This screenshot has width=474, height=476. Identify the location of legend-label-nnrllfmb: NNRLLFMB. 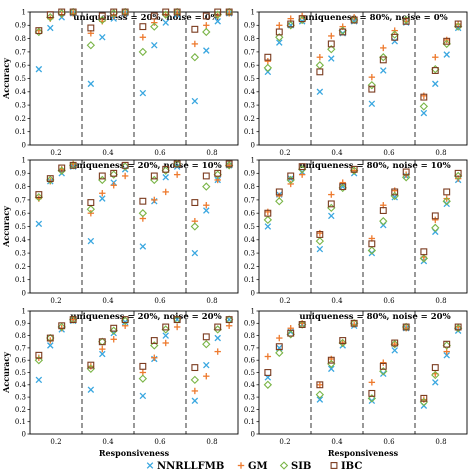
(190, 466).